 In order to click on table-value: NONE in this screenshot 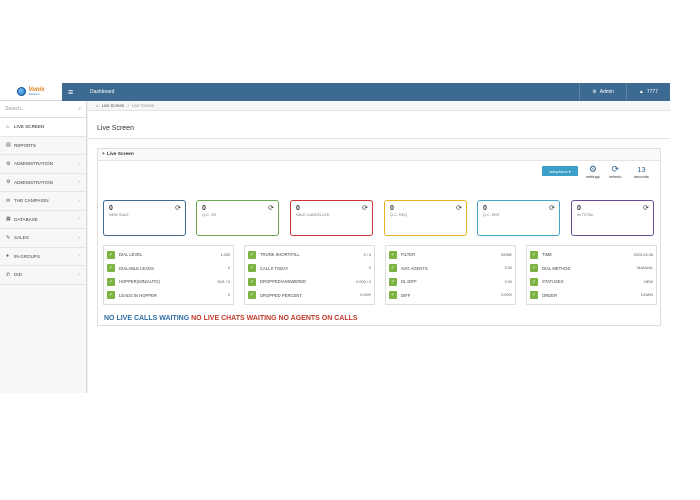, I will do `click(506, 254)`.